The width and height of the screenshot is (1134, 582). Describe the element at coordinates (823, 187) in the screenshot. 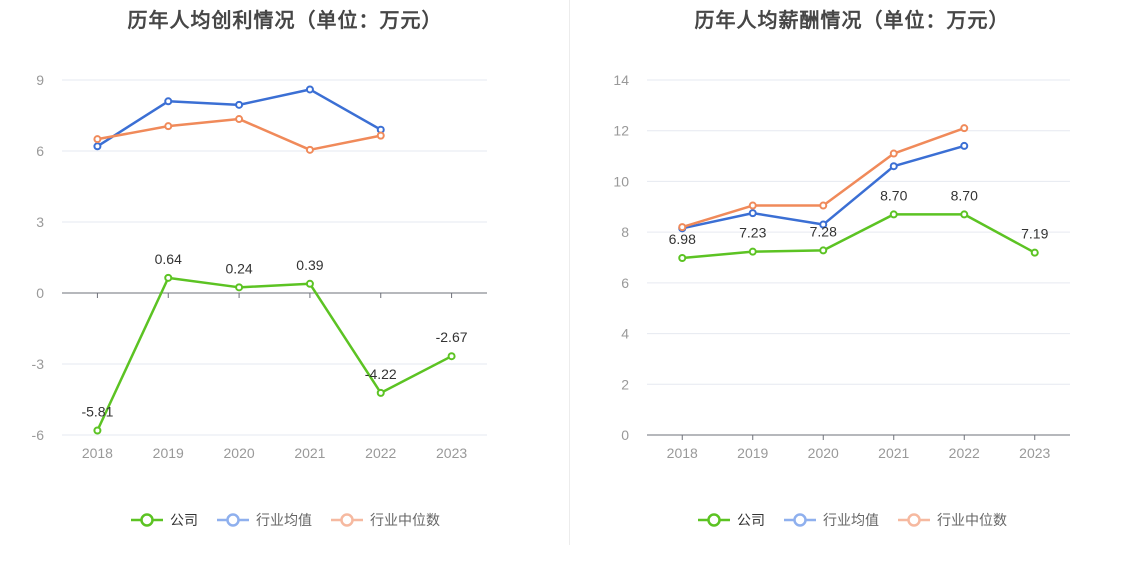

I see `series-industry-avg-line` at that location.